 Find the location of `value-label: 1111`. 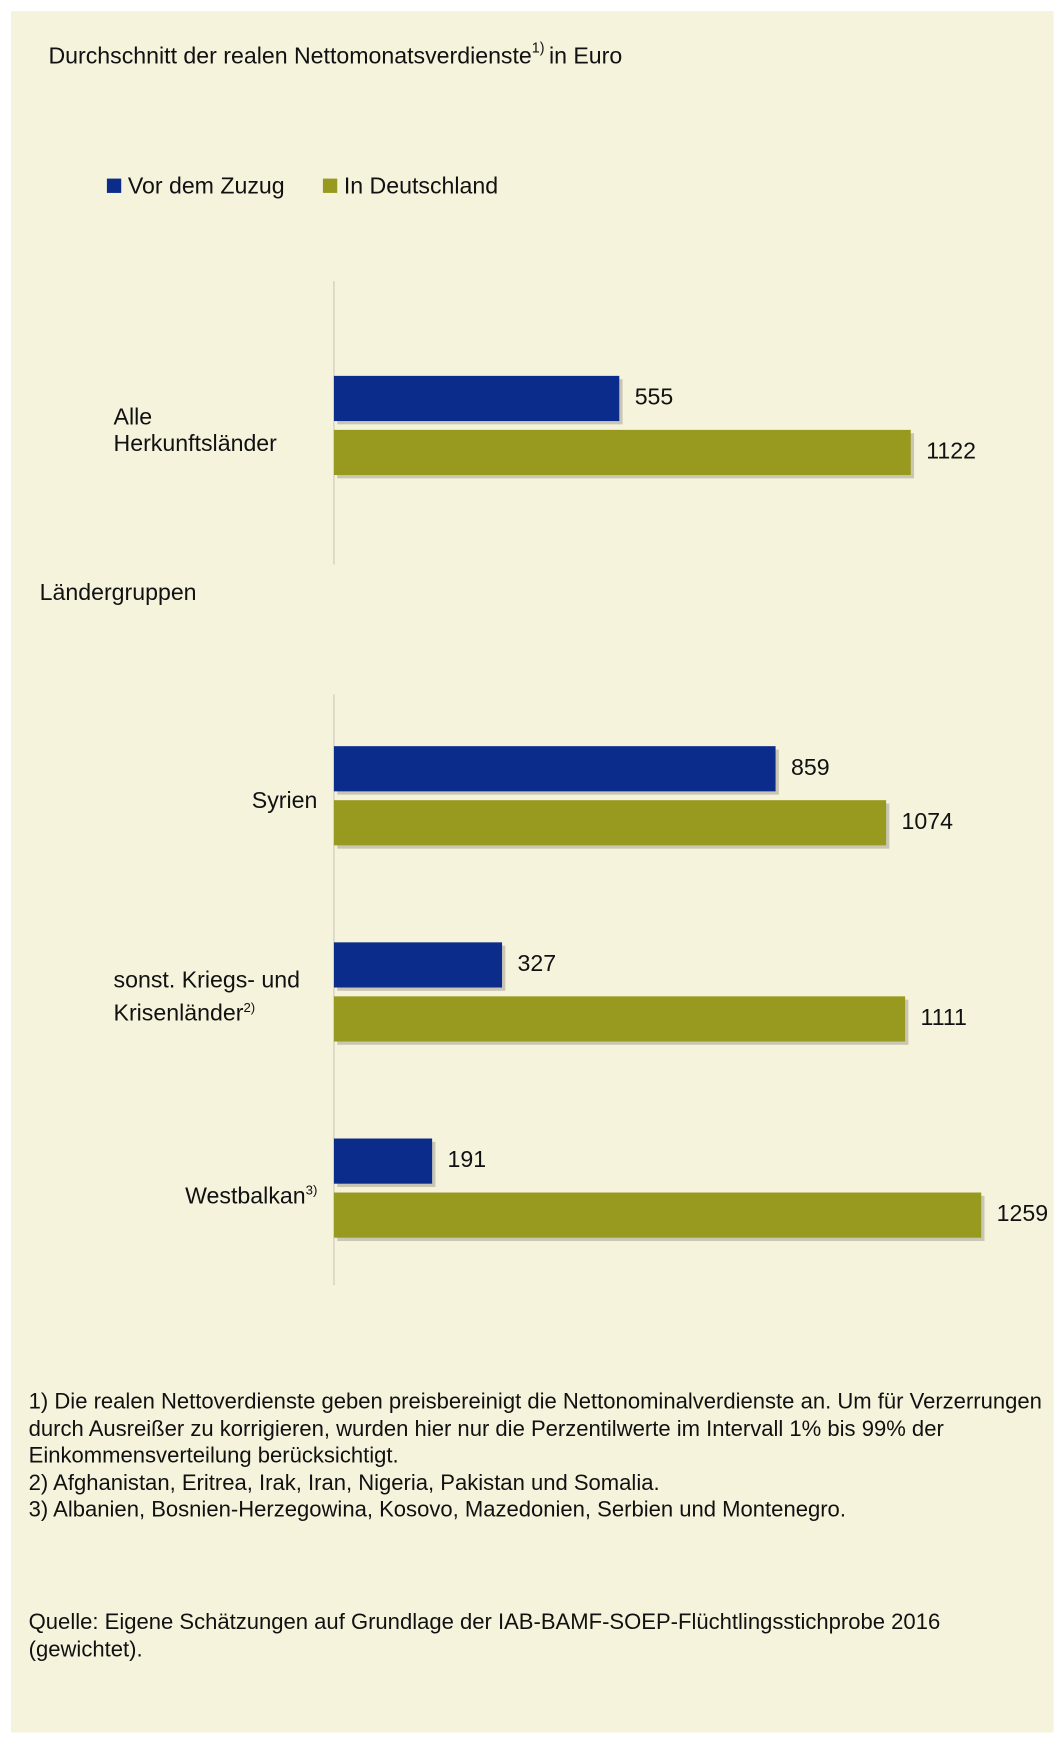

value-label: 1111 is located at coordinates (944, 1017).